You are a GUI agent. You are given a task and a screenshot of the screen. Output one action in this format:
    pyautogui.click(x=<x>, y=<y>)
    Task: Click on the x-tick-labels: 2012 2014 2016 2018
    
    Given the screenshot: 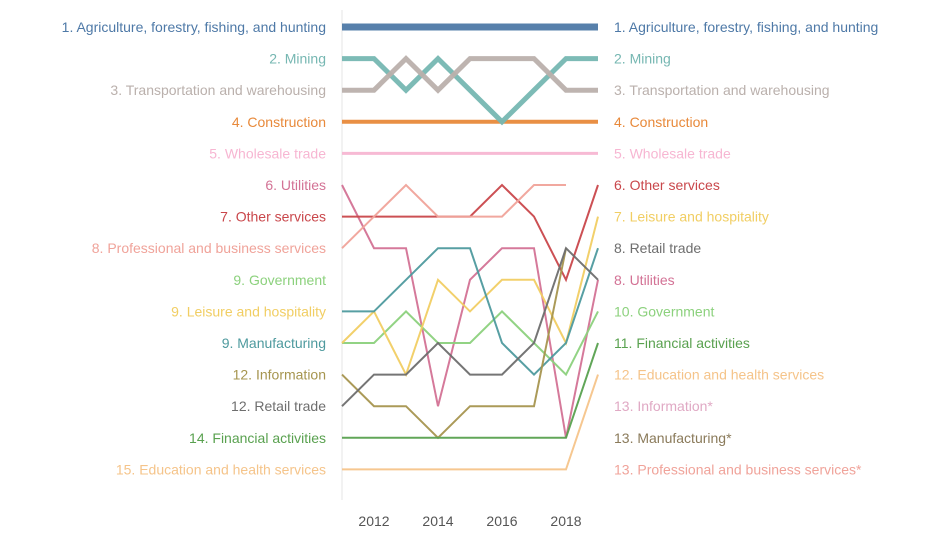 What is the action you would take?
    pyautogui.click(x=469, y=521)
    